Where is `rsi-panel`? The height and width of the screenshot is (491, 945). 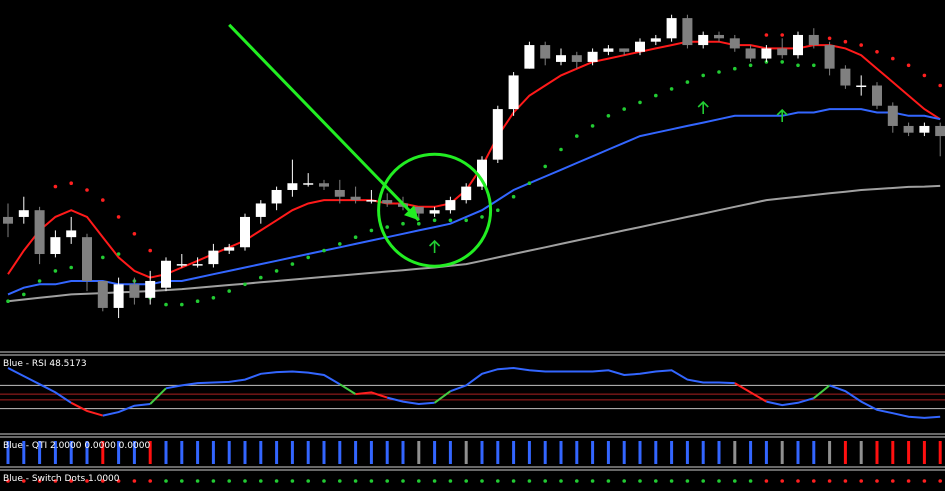 rsi-panel is located at coordinates (472, 392).